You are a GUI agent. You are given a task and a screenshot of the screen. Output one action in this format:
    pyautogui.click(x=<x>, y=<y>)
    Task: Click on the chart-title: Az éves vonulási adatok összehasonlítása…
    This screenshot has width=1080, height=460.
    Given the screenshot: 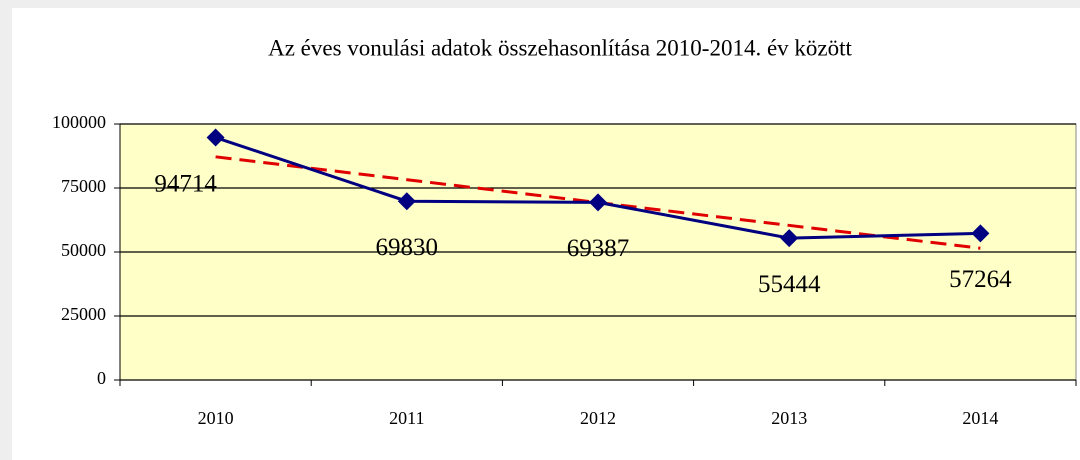 What is the action you would take?
    pyautogui.click(x=560, y=47)
    